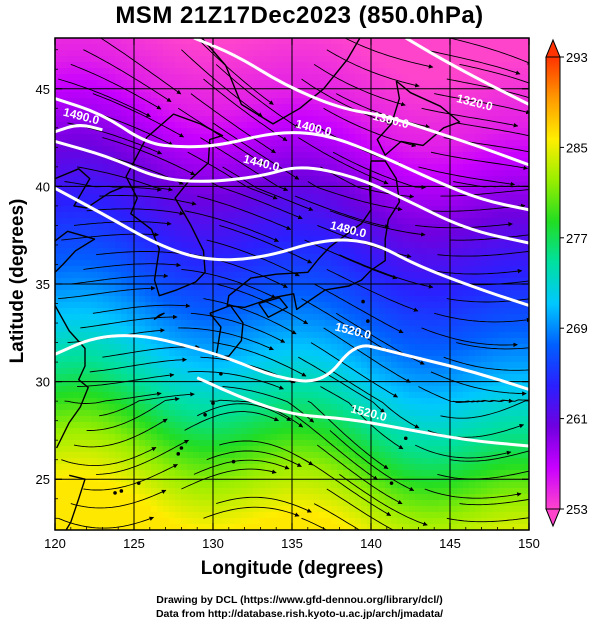 Image resolution: width=599 pixels, height=625 pixels. Describe the element at coordinates (43, 186) in the screenshot. I see `y-tick-label: 40` at that location.